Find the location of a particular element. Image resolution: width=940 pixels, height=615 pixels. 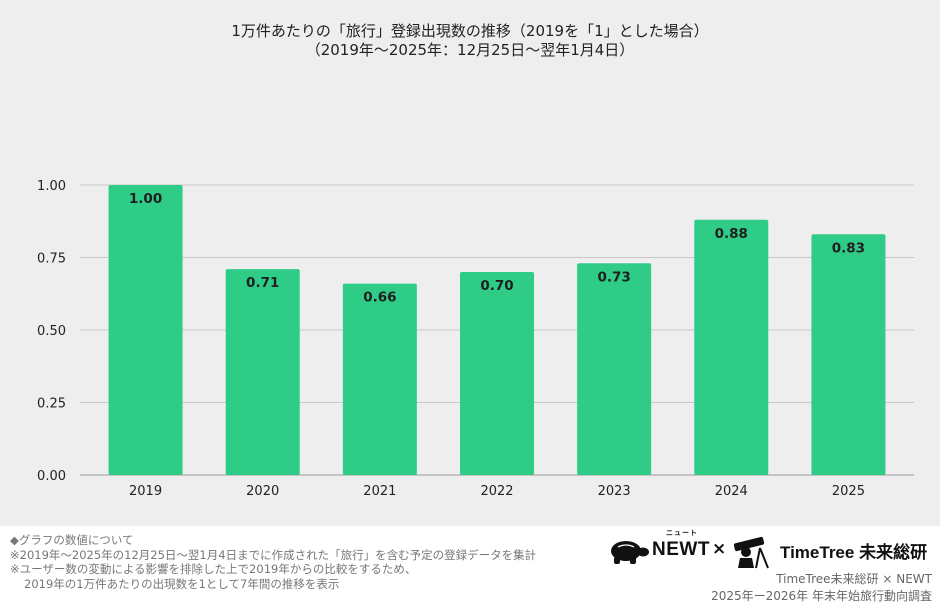

credit-line-1: TimeTree未来総研 × NEWT is located at coordinates (854, 579).